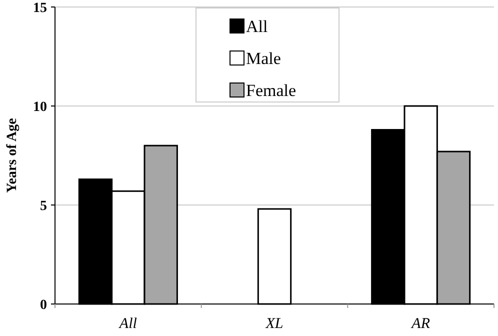 Image resolution: width=498 pixels, height=336 pixels. What do you see at coordinates (420, 324) in the screenshot?
I see `x-tick-label: AR` at bounding box center [420, 324].